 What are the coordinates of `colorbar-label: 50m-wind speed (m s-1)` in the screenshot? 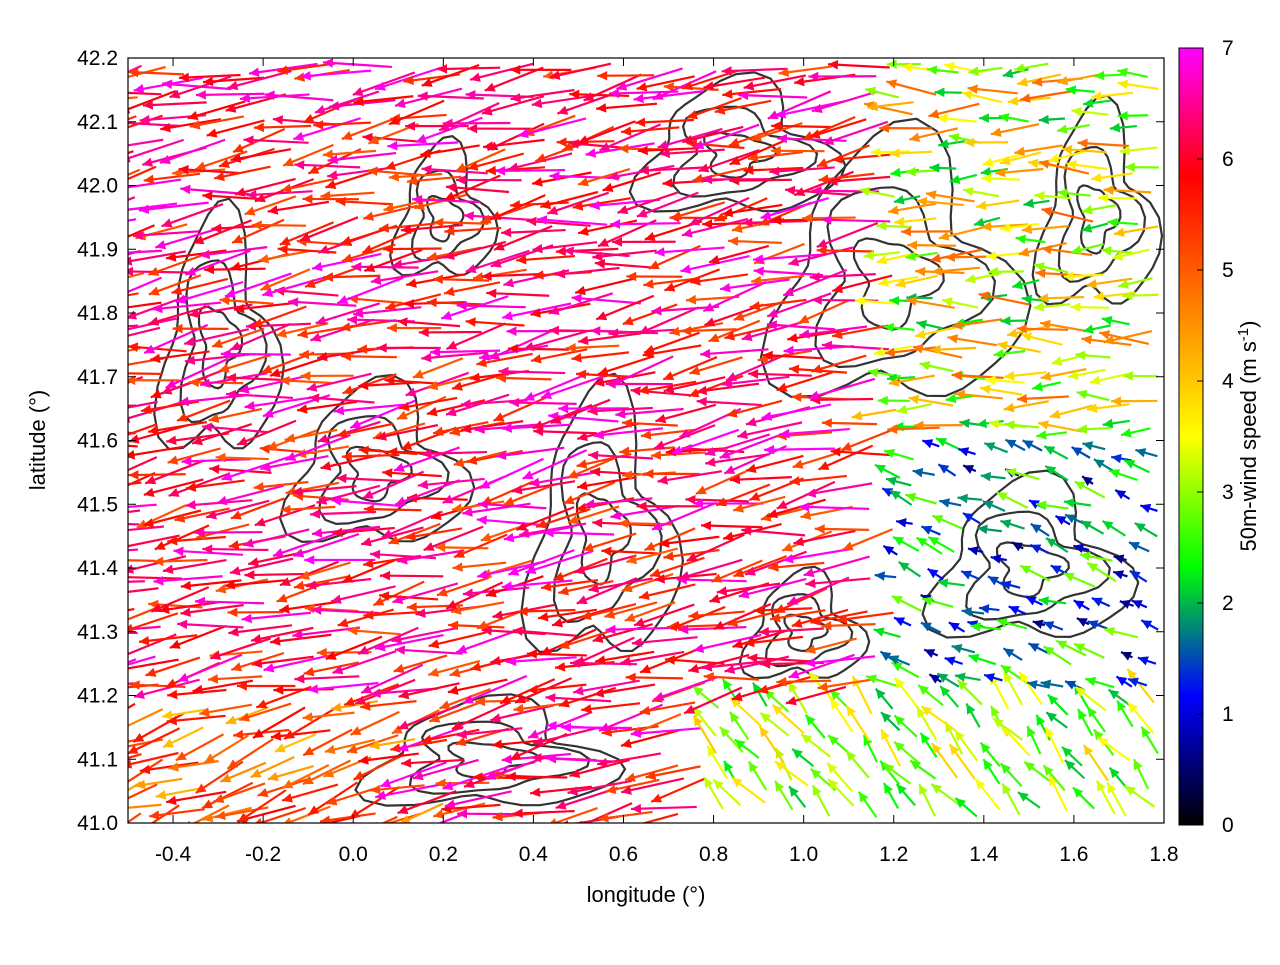 It's located at (1248, 436).